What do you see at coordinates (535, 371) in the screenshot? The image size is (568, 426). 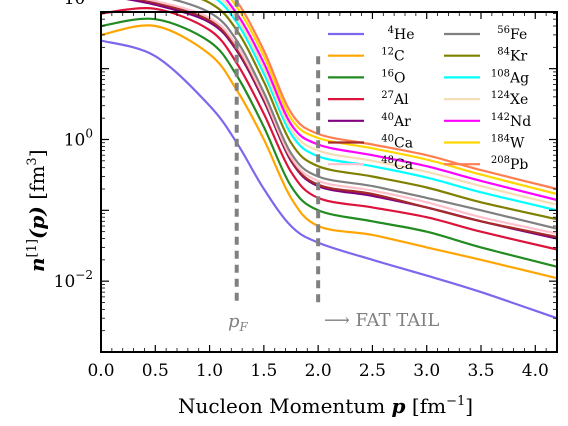 I see `x-tick-label: 4.0` at bounding box center [535, 371].